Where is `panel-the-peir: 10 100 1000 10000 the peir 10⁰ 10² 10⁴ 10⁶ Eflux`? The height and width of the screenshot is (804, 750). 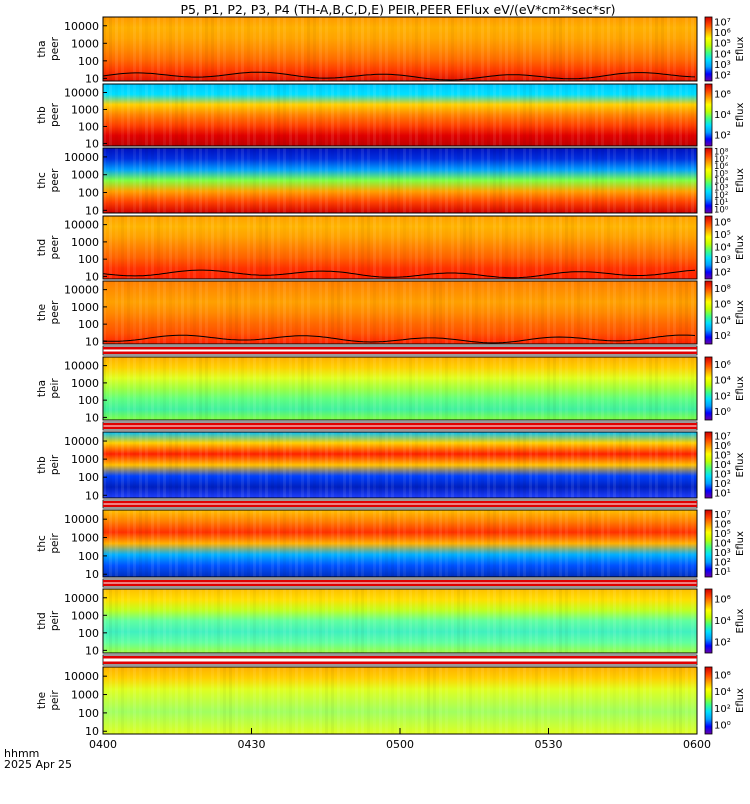 panel-the-peir: 10 100 1000 10000 the peir 10⁰ 10² 10⁴ 10⁶ Eflux is located at coordinates (391, 702).